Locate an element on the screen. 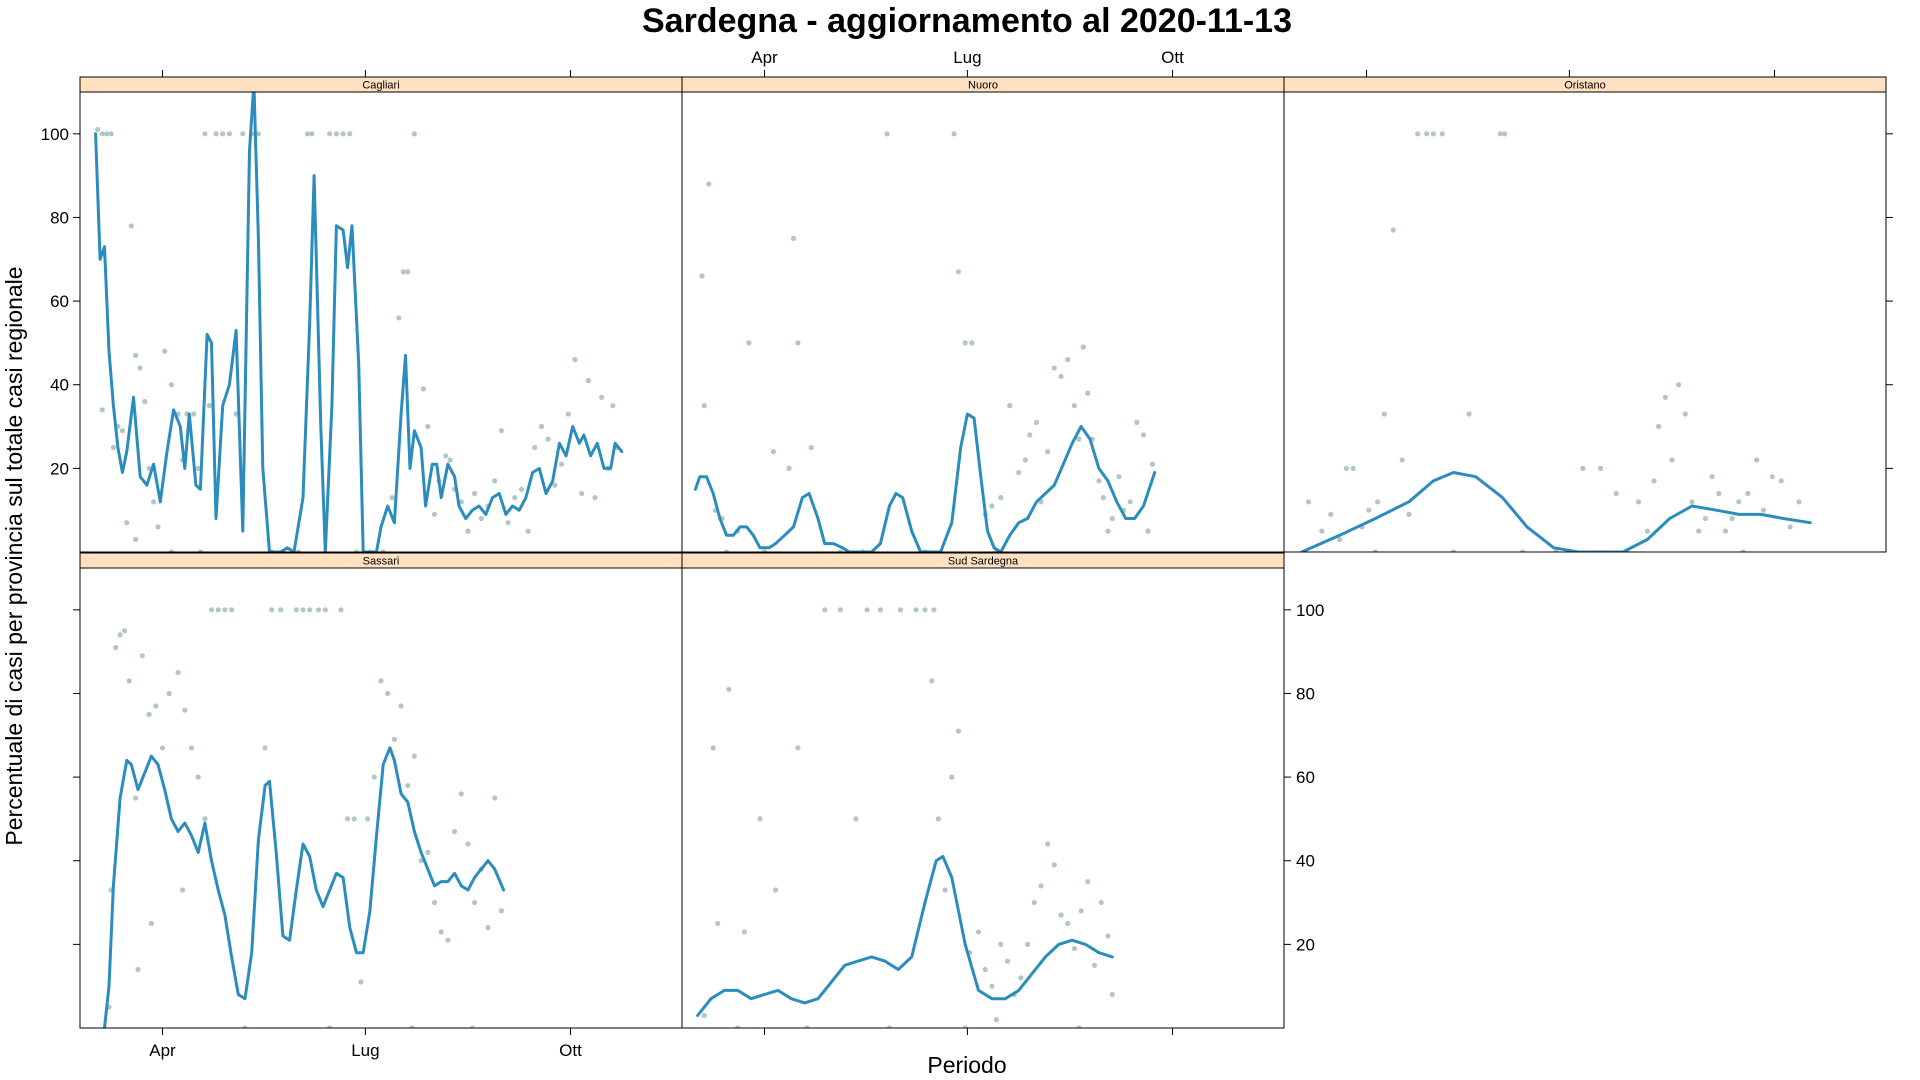 The width and height of the screenshot is (1920, 1080). y-tick-label: 40 is located at coordinates (59, 385).